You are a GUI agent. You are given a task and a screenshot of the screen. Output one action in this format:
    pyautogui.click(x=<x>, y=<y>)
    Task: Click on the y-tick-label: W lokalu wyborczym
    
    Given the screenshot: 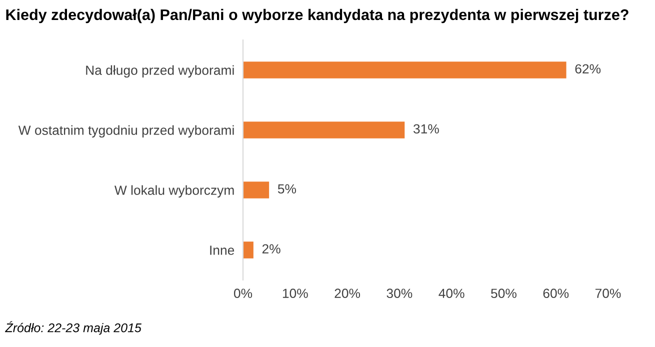 What is the action you would take?
    pyautogui.click(x=174, y=191)
    